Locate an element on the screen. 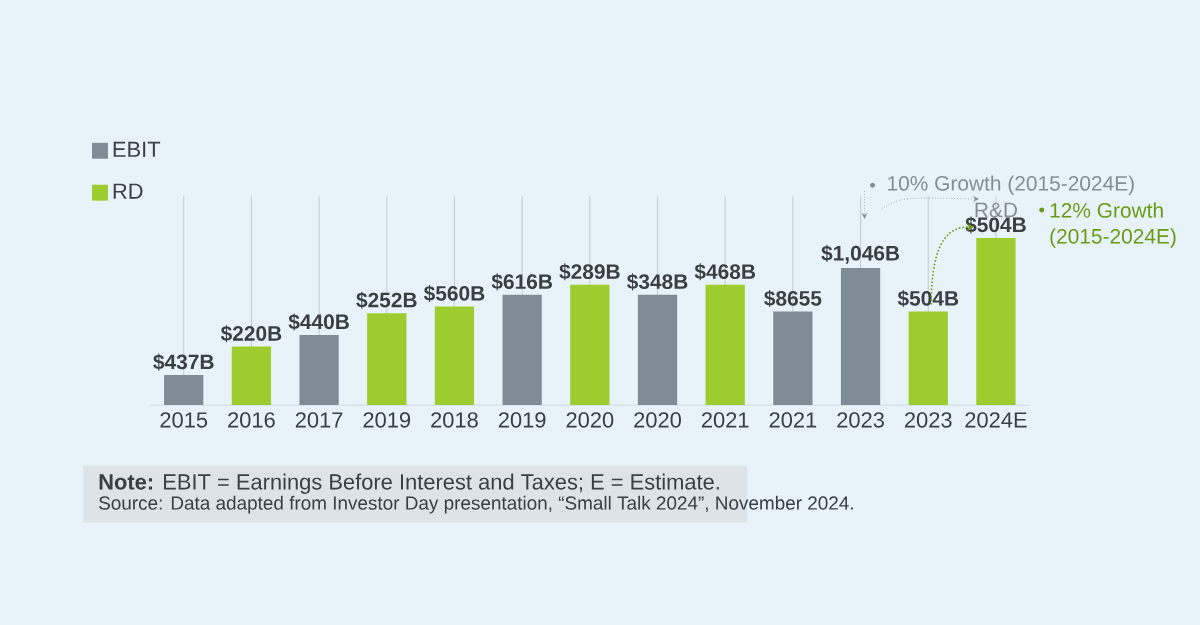 This screenshot has height=625, width=1200. text: $289B is located at coordinates (589, 272).